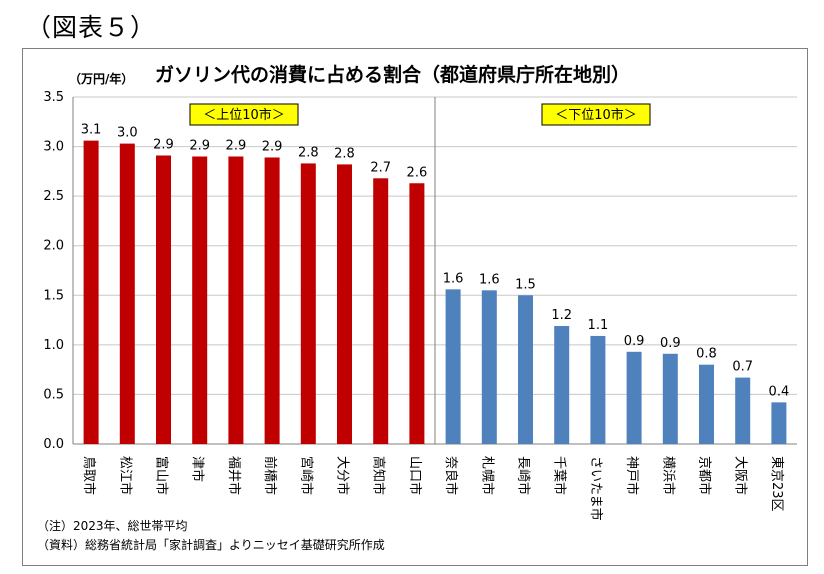  I want to click on group-label: ＜下位10市＞, so click(596, 115).